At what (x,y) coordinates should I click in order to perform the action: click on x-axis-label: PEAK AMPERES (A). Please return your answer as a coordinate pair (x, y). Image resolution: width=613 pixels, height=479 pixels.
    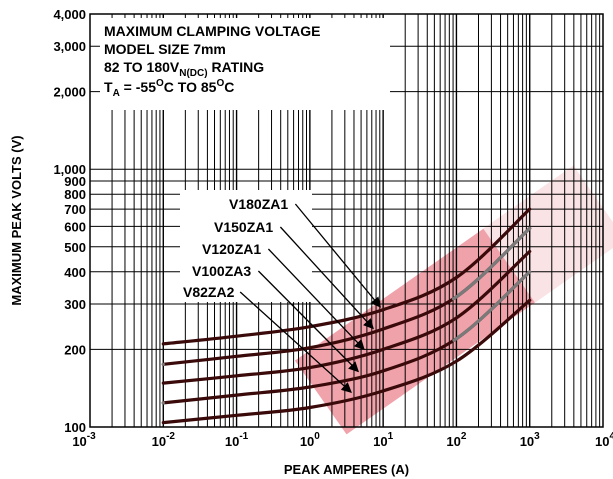
    Looking at the image, I should click on (346, 469).